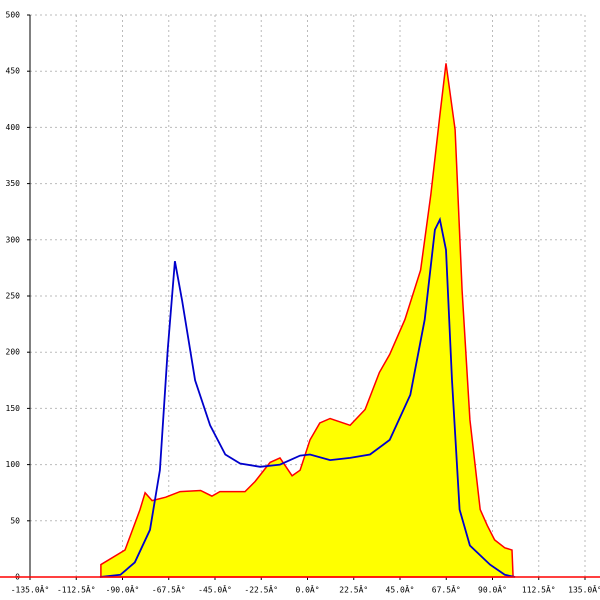 The width and height of the screenshot is (600, 600). I want to click on y-tick-label: 400, so click(13, 127).